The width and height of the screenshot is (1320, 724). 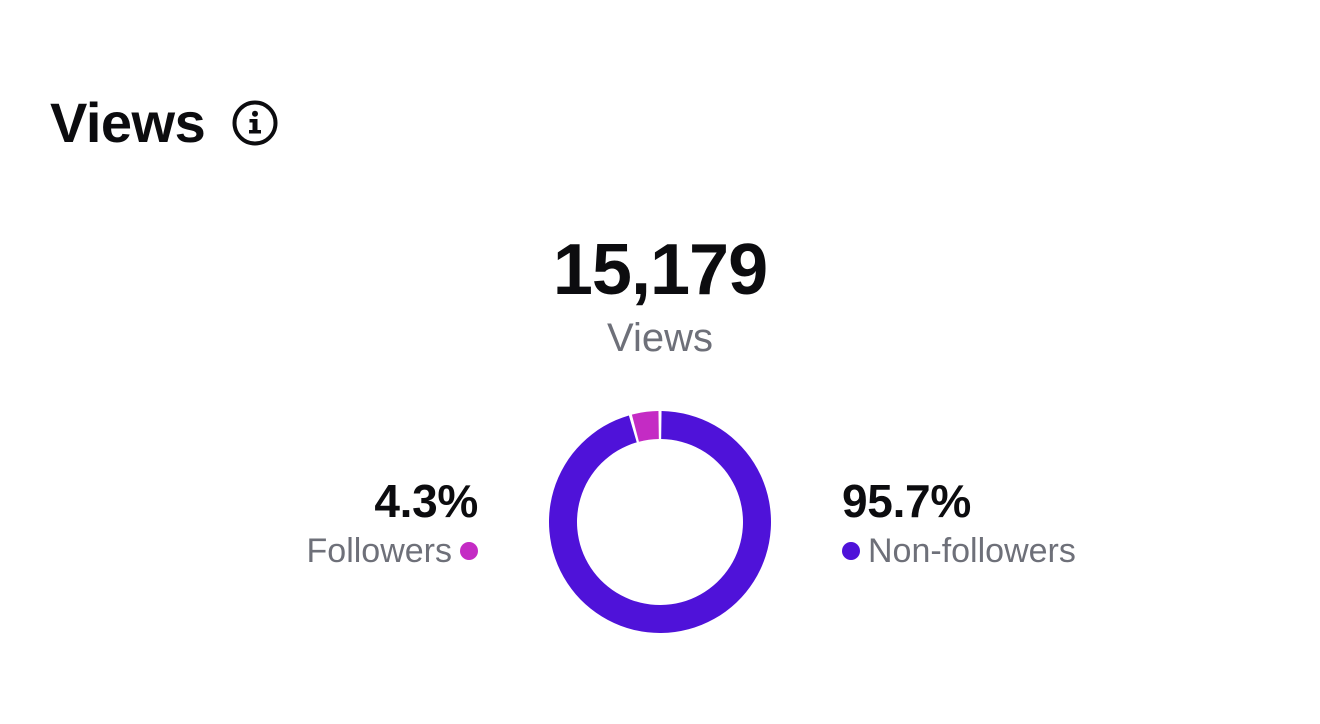 I want to click on total-views-value: 15,179, so click(x=660, y=270).